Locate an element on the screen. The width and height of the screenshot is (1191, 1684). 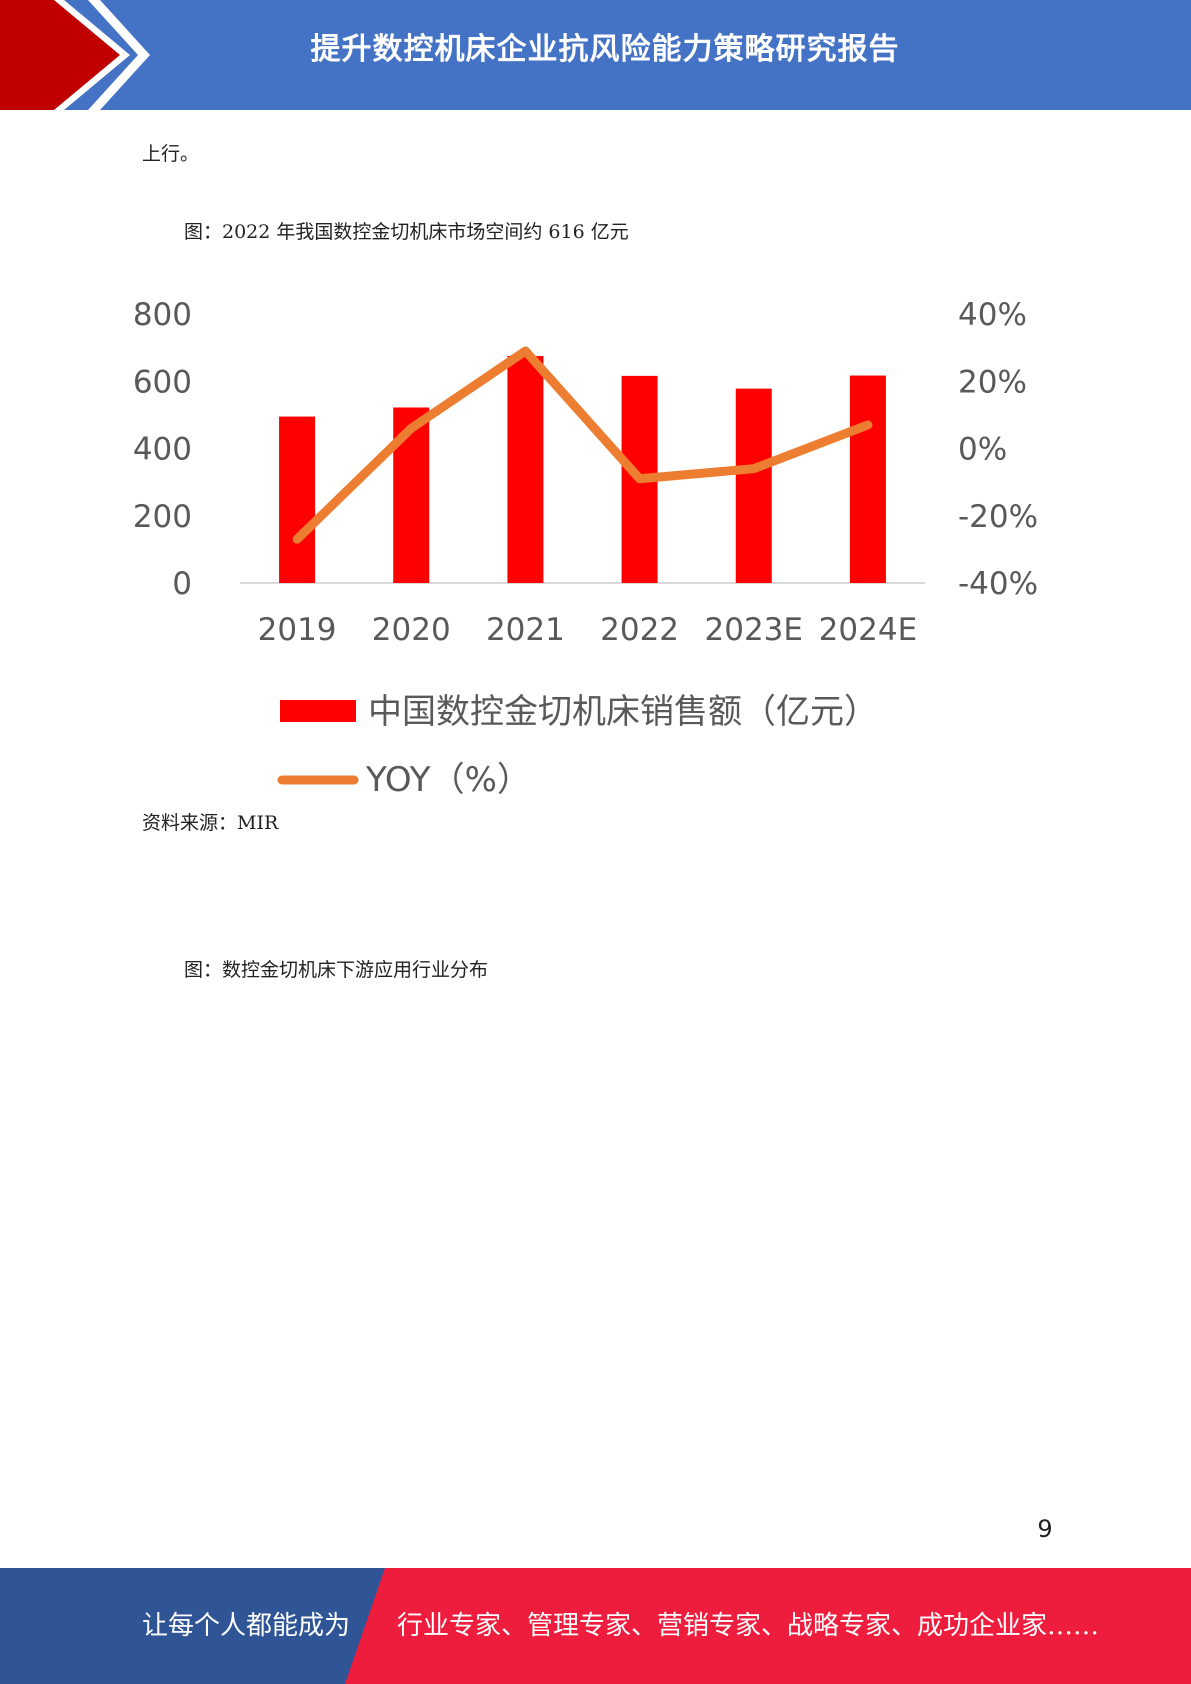
y-left-tick-label: 800 is located at coordinates (162, 315).